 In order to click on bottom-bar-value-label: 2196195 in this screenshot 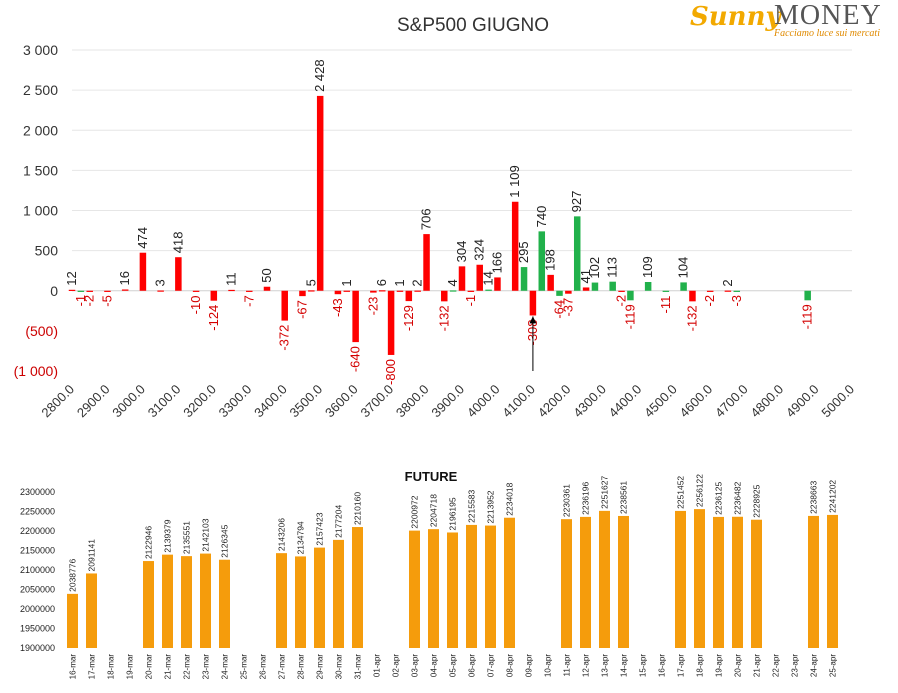, I will do `click(453, 513)`.